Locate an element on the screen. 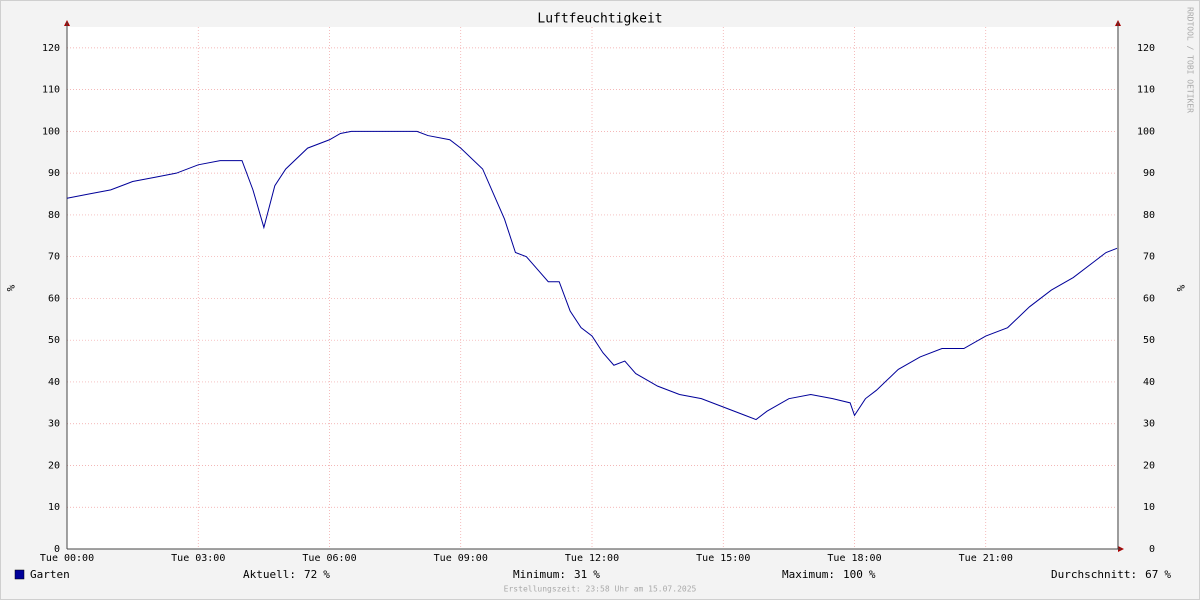 The height and width of the screenshot is (600, 1200). stat-label: Maximum: is located at coordinates (808, 574).